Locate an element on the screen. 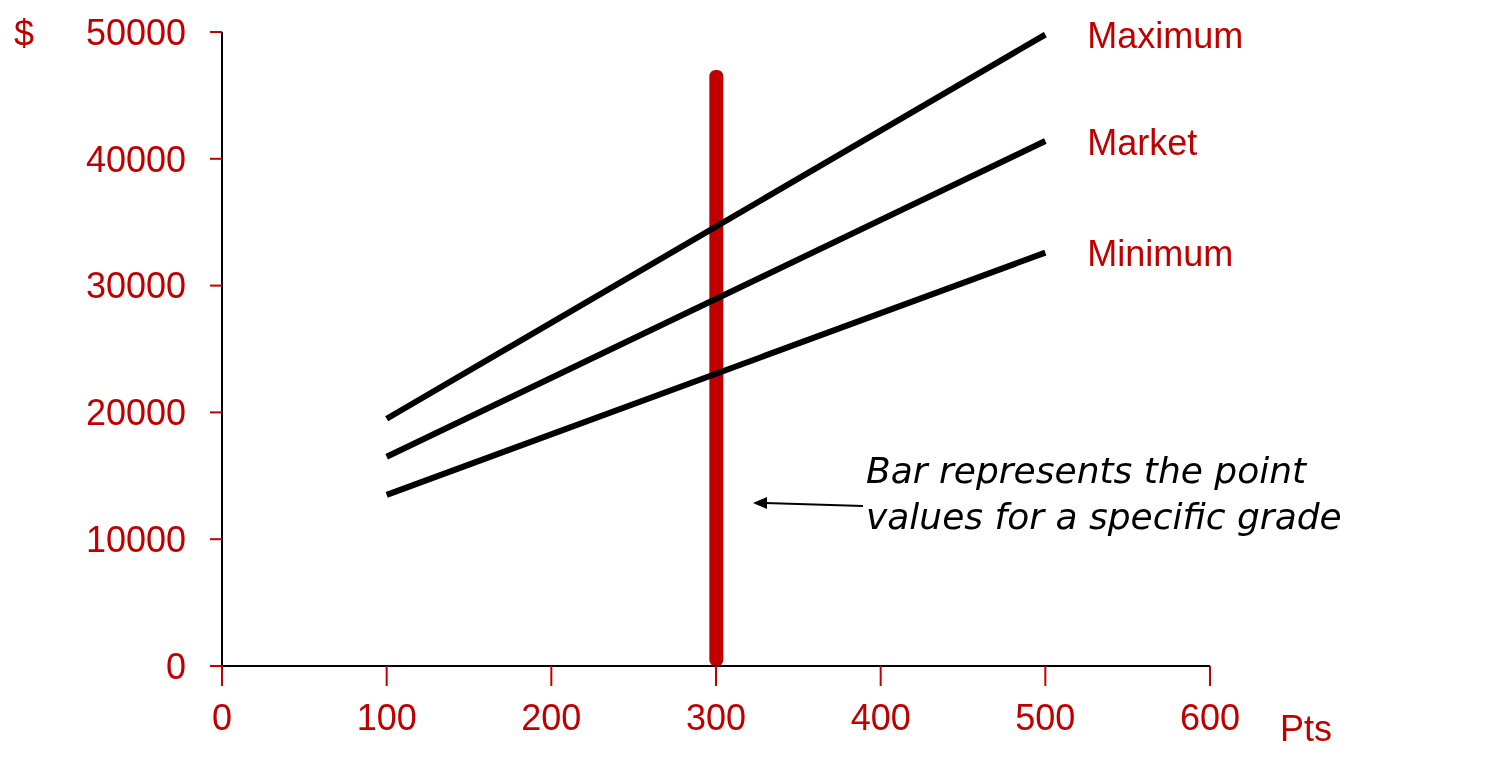 The image size is (1496, 761). x-tick-label: 500 is located at coordinates (1045, 717).